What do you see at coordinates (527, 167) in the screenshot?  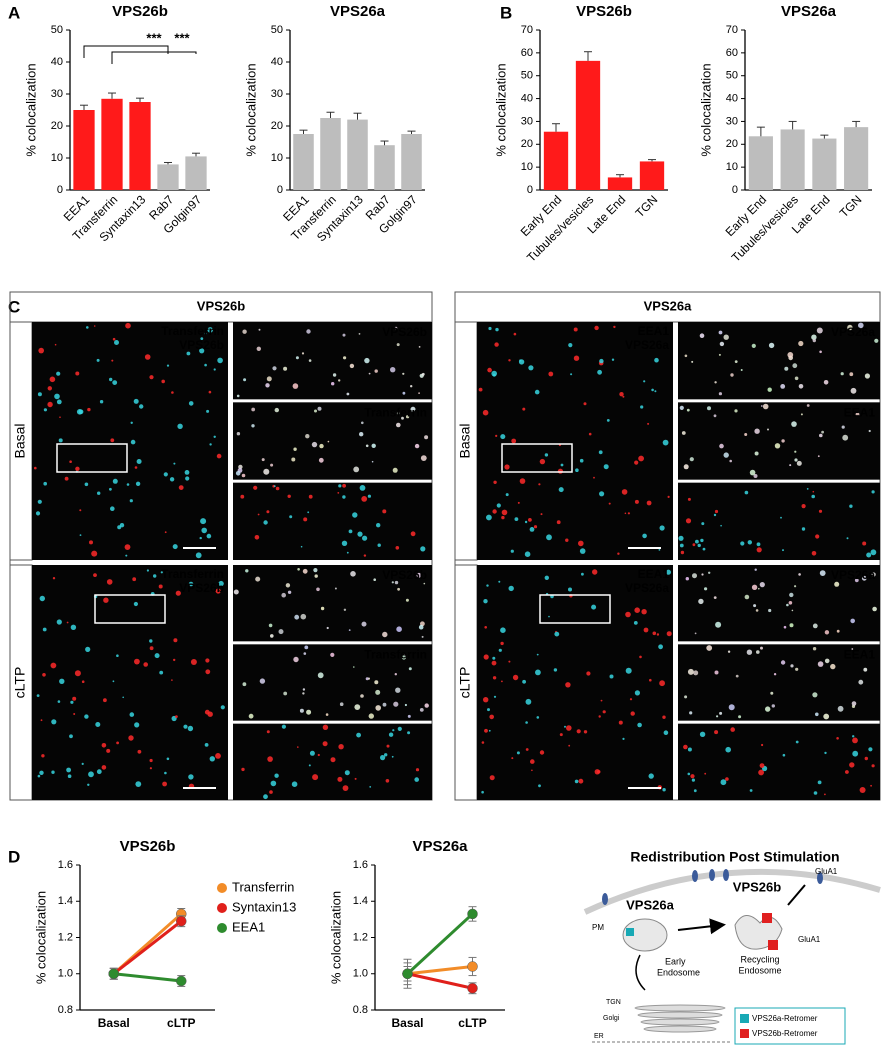 I see `y-tick-label: 10` at bounding box center [527, 167].